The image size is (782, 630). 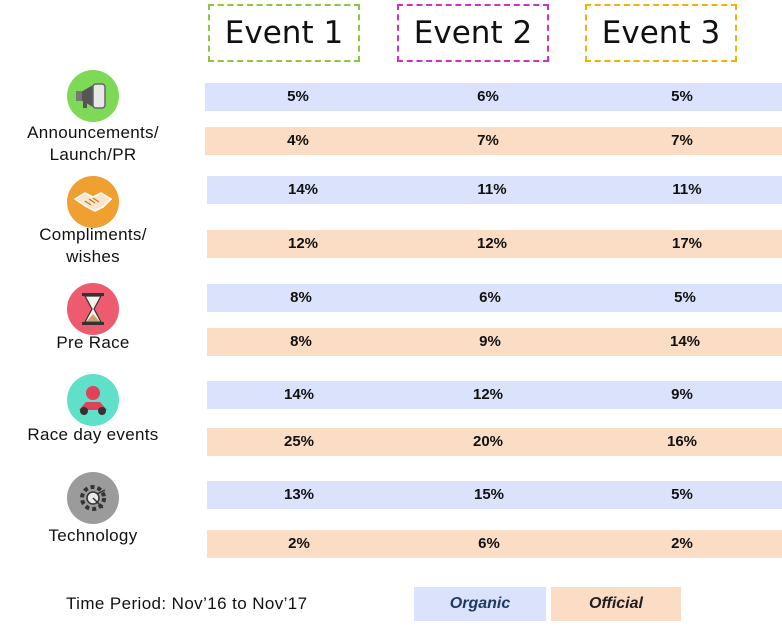 What do you see at coordinates (616, 604) in the screenshot?
I see `legend-official: Official` at bounding box center [616, 604].